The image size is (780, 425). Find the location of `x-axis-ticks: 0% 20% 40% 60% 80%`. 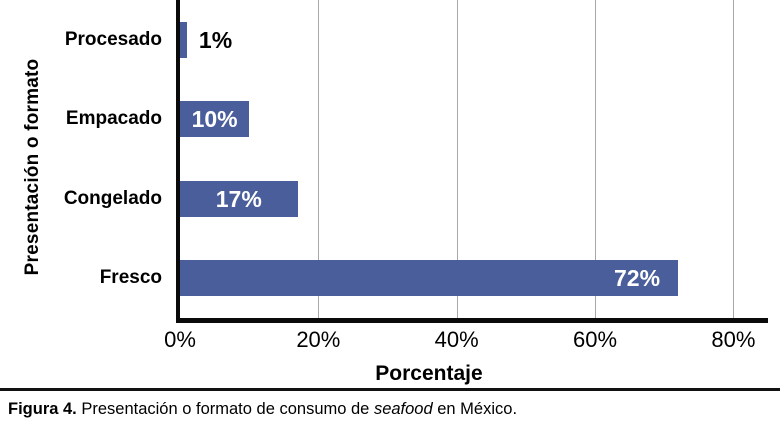

x-axis-ticks: 0% 20% 40% 60% 80% is located at coordinates (466, 340).